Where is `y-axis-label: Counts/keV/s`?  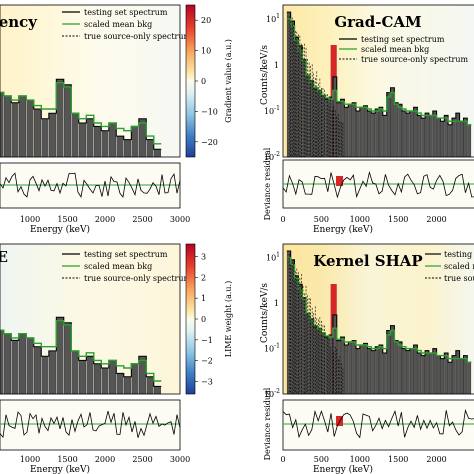
y-axis-label: Counts/keV/s is located at coordinates (265, 75).